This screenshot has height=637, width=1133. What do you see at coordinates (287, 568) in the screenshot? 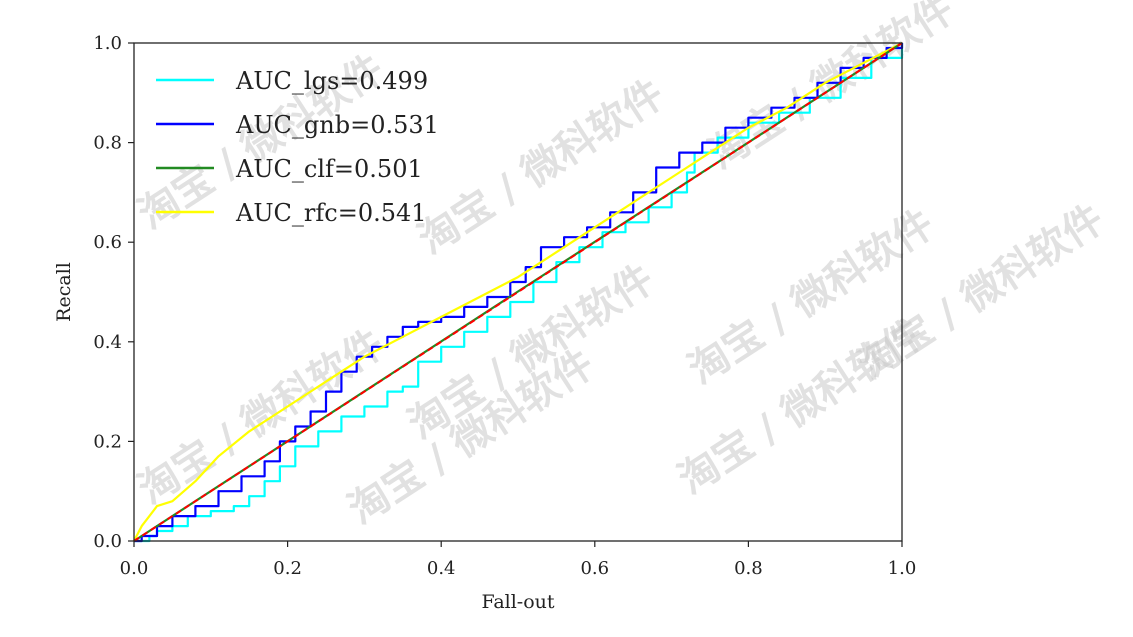
I see `x-tick-label: 0.2` at bounding box center [287, 568].